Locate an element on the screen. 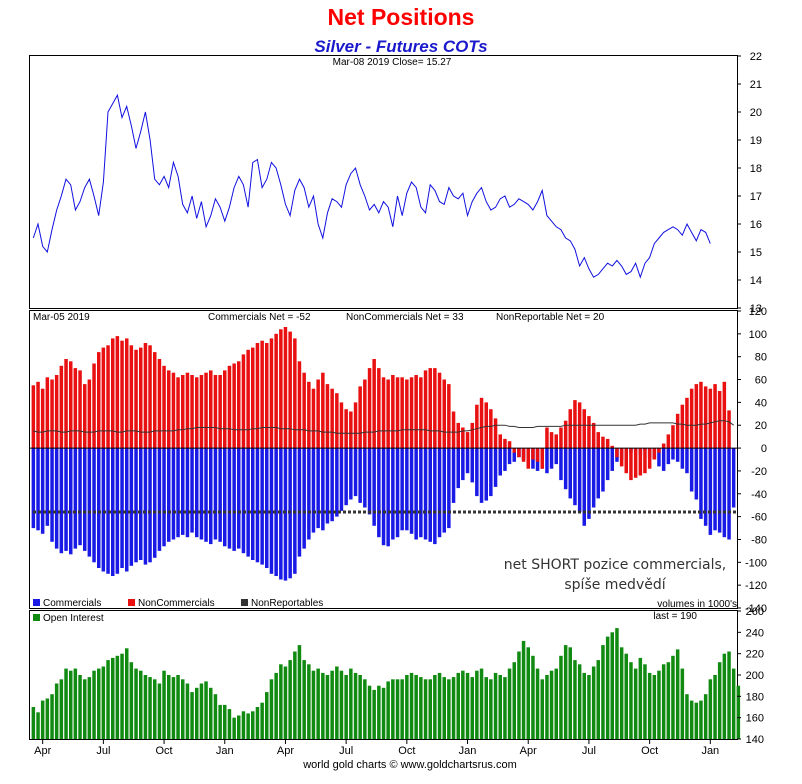  legend-nonreportables-swatch is located at coordinates (244, 602).